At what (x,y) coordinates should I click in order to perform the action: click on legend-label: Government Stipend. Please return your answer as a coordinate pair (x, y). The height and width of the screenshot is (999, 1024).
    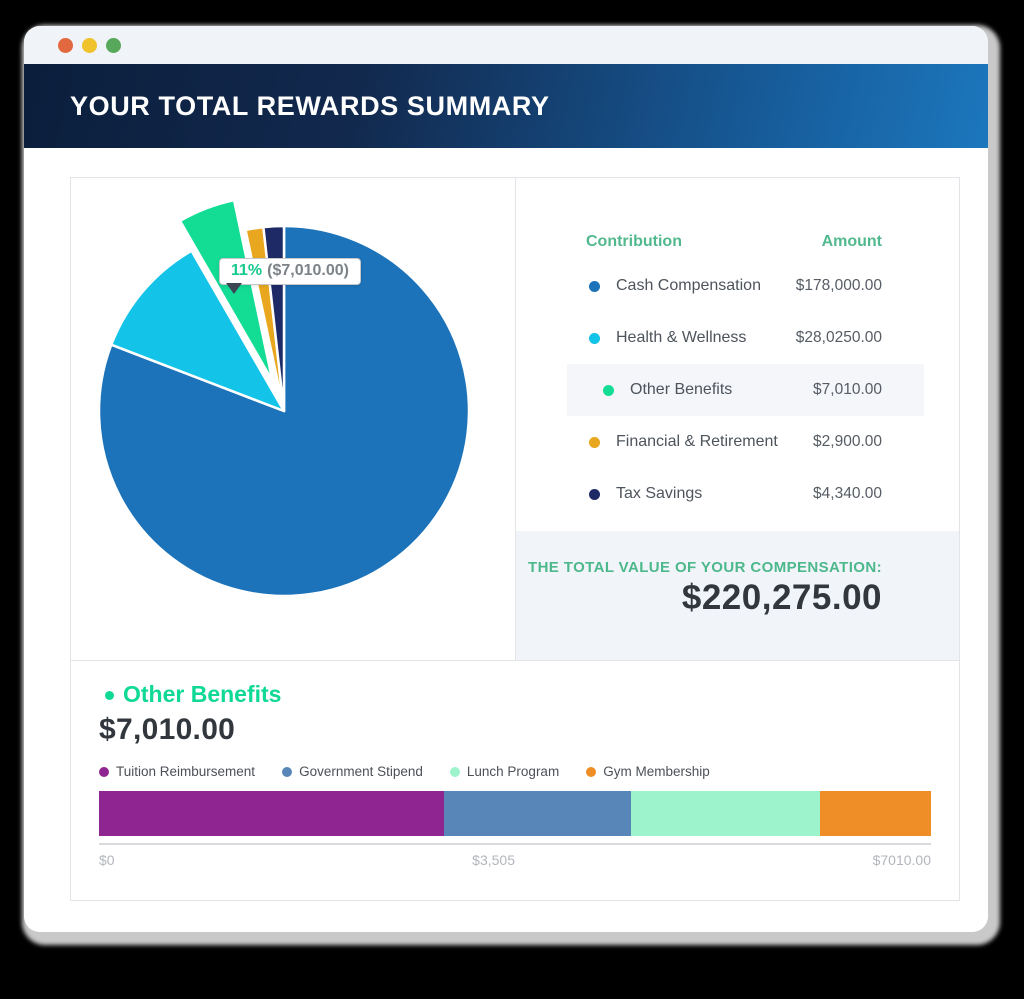
    Looking at the image, I should click on (361, 771).